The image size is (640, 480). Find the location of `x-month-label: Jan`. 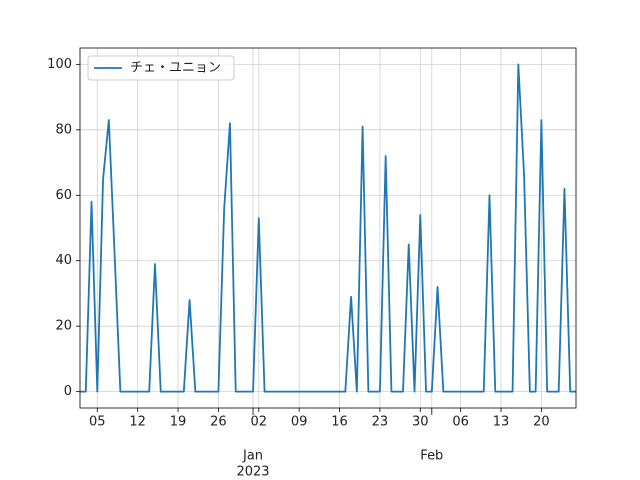

x-month-label: Jan is located at coordinates (252, 456).